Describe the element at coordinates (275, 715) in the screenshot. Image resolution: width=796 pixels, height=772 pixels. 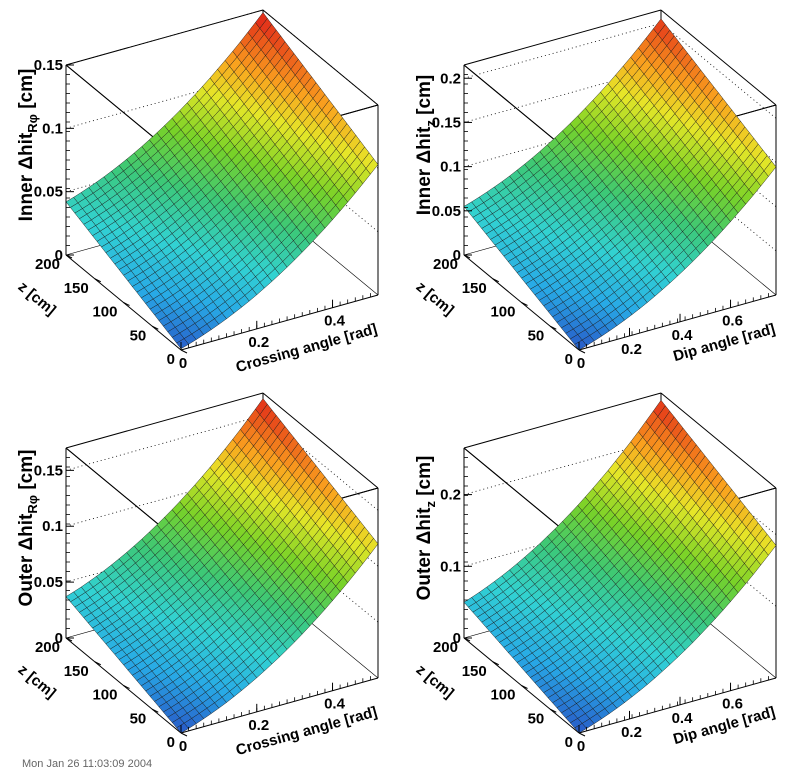
I see `x-axis: 0 0.2 0.4` at that location.